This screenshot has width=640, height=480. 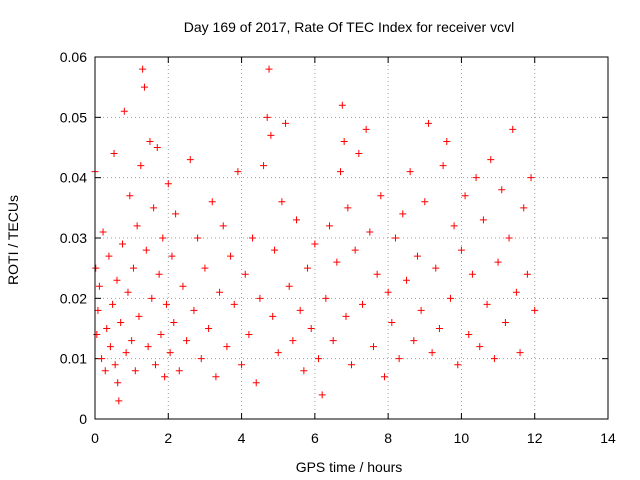 What do you see at coordinates (535, 438) in the screenshot?
I see `x-tick-label: 12` at bounding box center [535, 438].